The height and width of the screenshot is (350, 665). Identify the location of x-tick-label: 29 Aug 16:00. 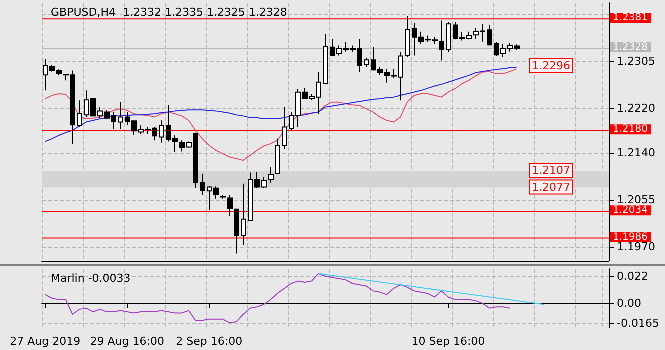
(127, 341).